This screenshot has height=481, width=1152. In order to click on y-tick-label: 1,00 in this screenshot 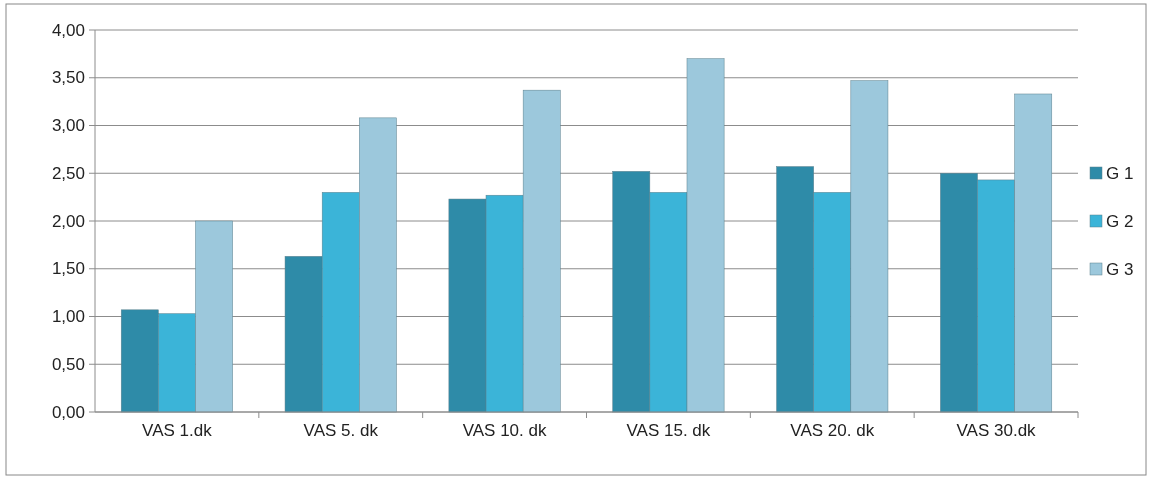, I will do `click(68, 316)`.